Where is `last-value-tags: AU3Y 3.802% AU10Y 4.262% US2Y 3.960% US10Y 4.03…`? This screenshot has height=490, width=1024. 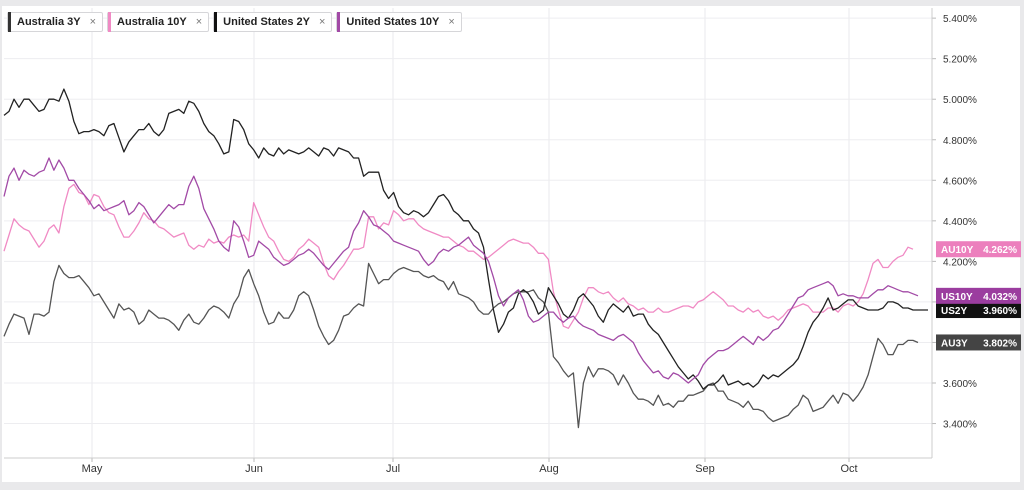
last-value-tags: AU3Y 3.802% AU10Y 4.262% US2Y 3.960% US10Y 4.03… is located at coordinates (978, 296).